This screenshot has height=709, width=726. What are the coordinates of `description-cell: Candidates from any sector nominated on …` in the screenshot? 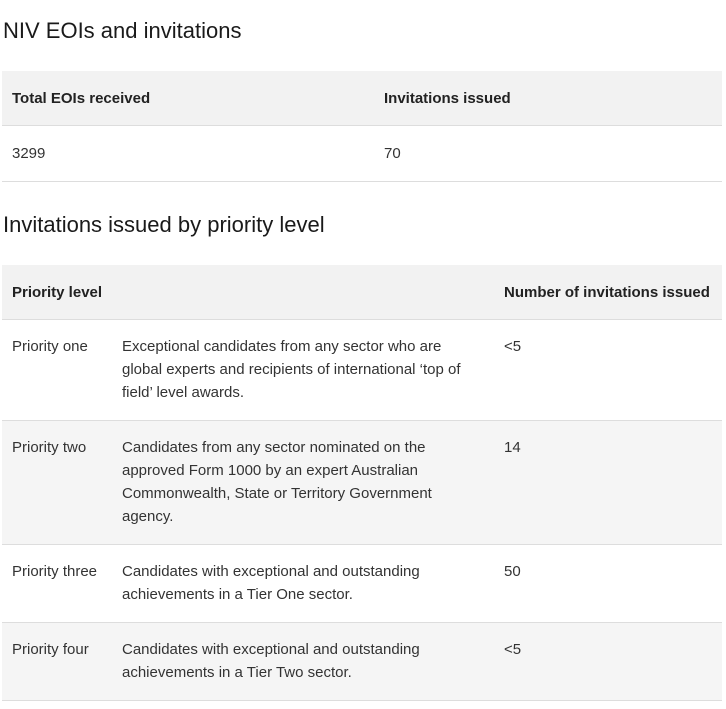 It's located at (303, 482).